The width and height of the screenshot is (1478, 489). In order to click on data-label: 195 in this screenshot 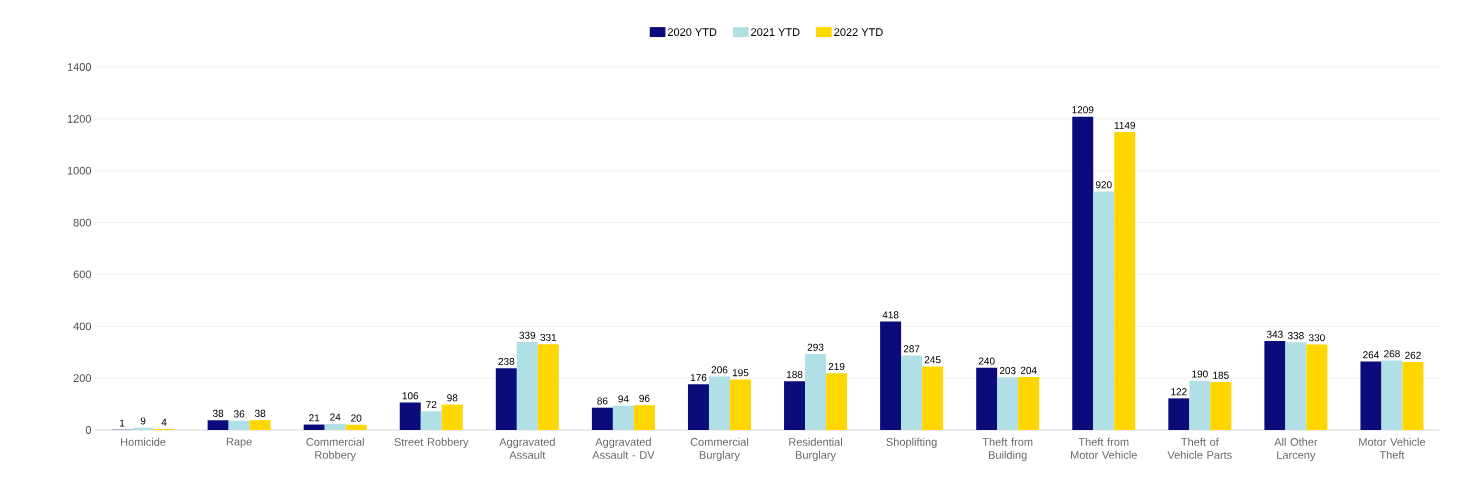, I will do `click(740, 373)`.